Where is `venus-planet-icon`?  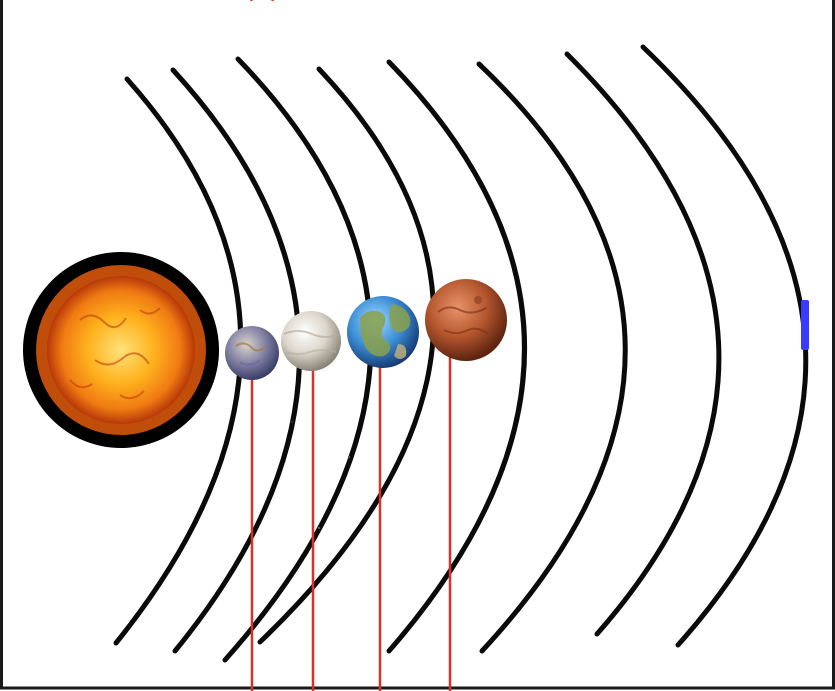 venus-planet-icon is located at coordinates (311, 341).